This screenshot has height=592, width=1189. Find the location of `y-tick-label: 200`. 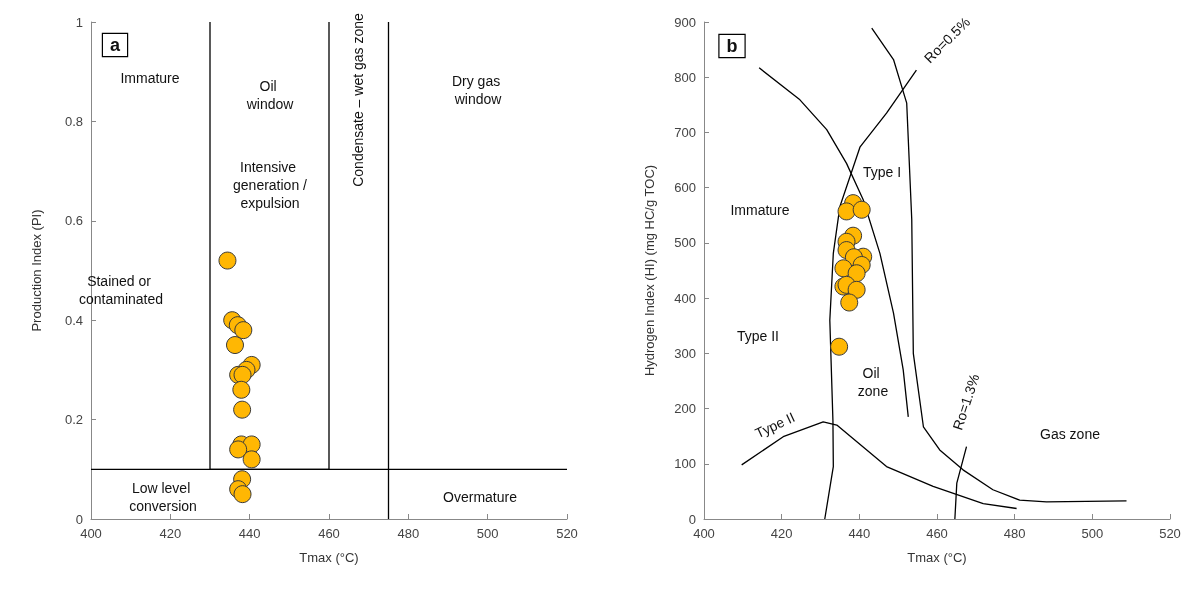

y-tick-label: 200 is located at coordinates (685, 409).